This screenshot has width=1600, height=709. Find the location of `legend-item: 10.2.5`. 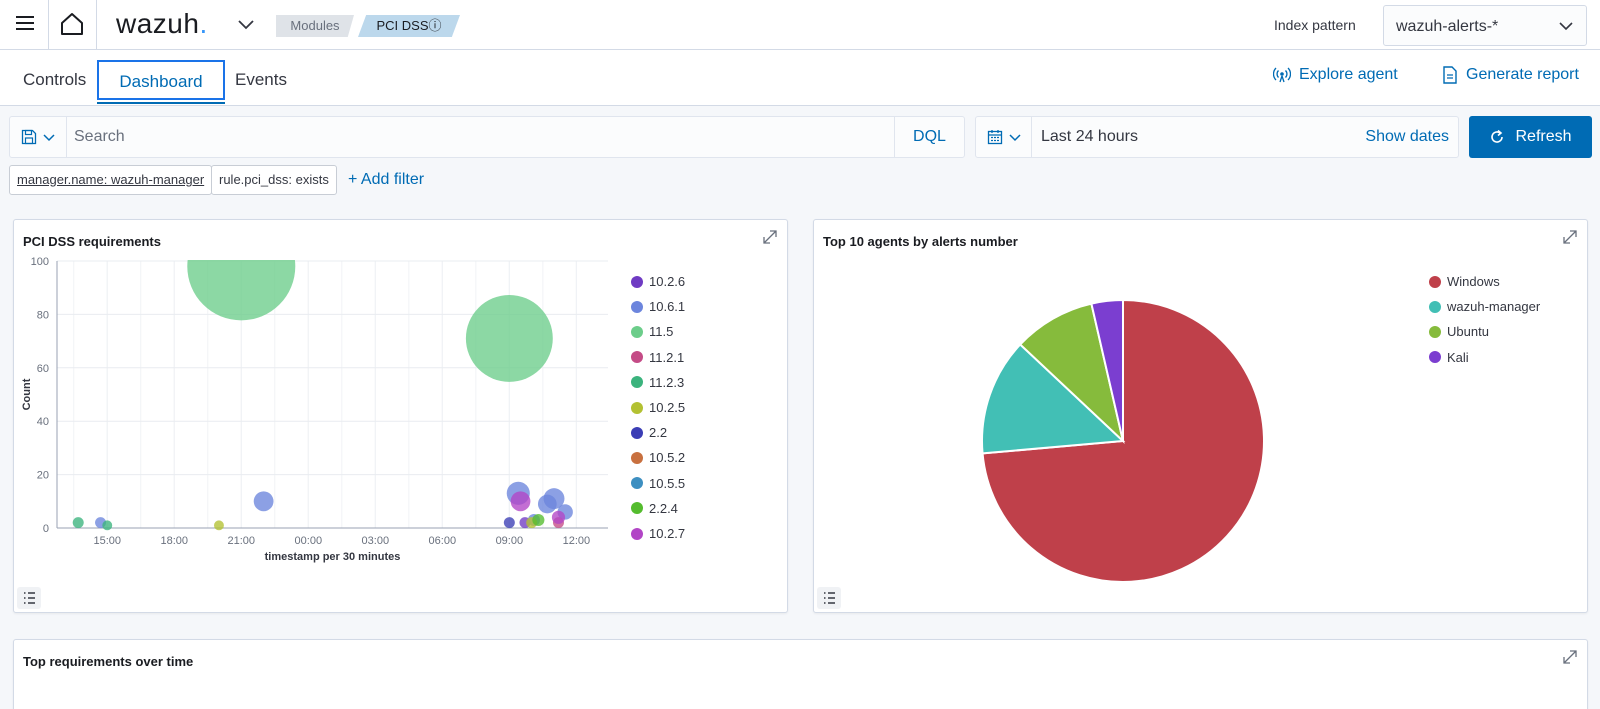

legend-item: 10.2.5 is located at coordinates (658, 407).